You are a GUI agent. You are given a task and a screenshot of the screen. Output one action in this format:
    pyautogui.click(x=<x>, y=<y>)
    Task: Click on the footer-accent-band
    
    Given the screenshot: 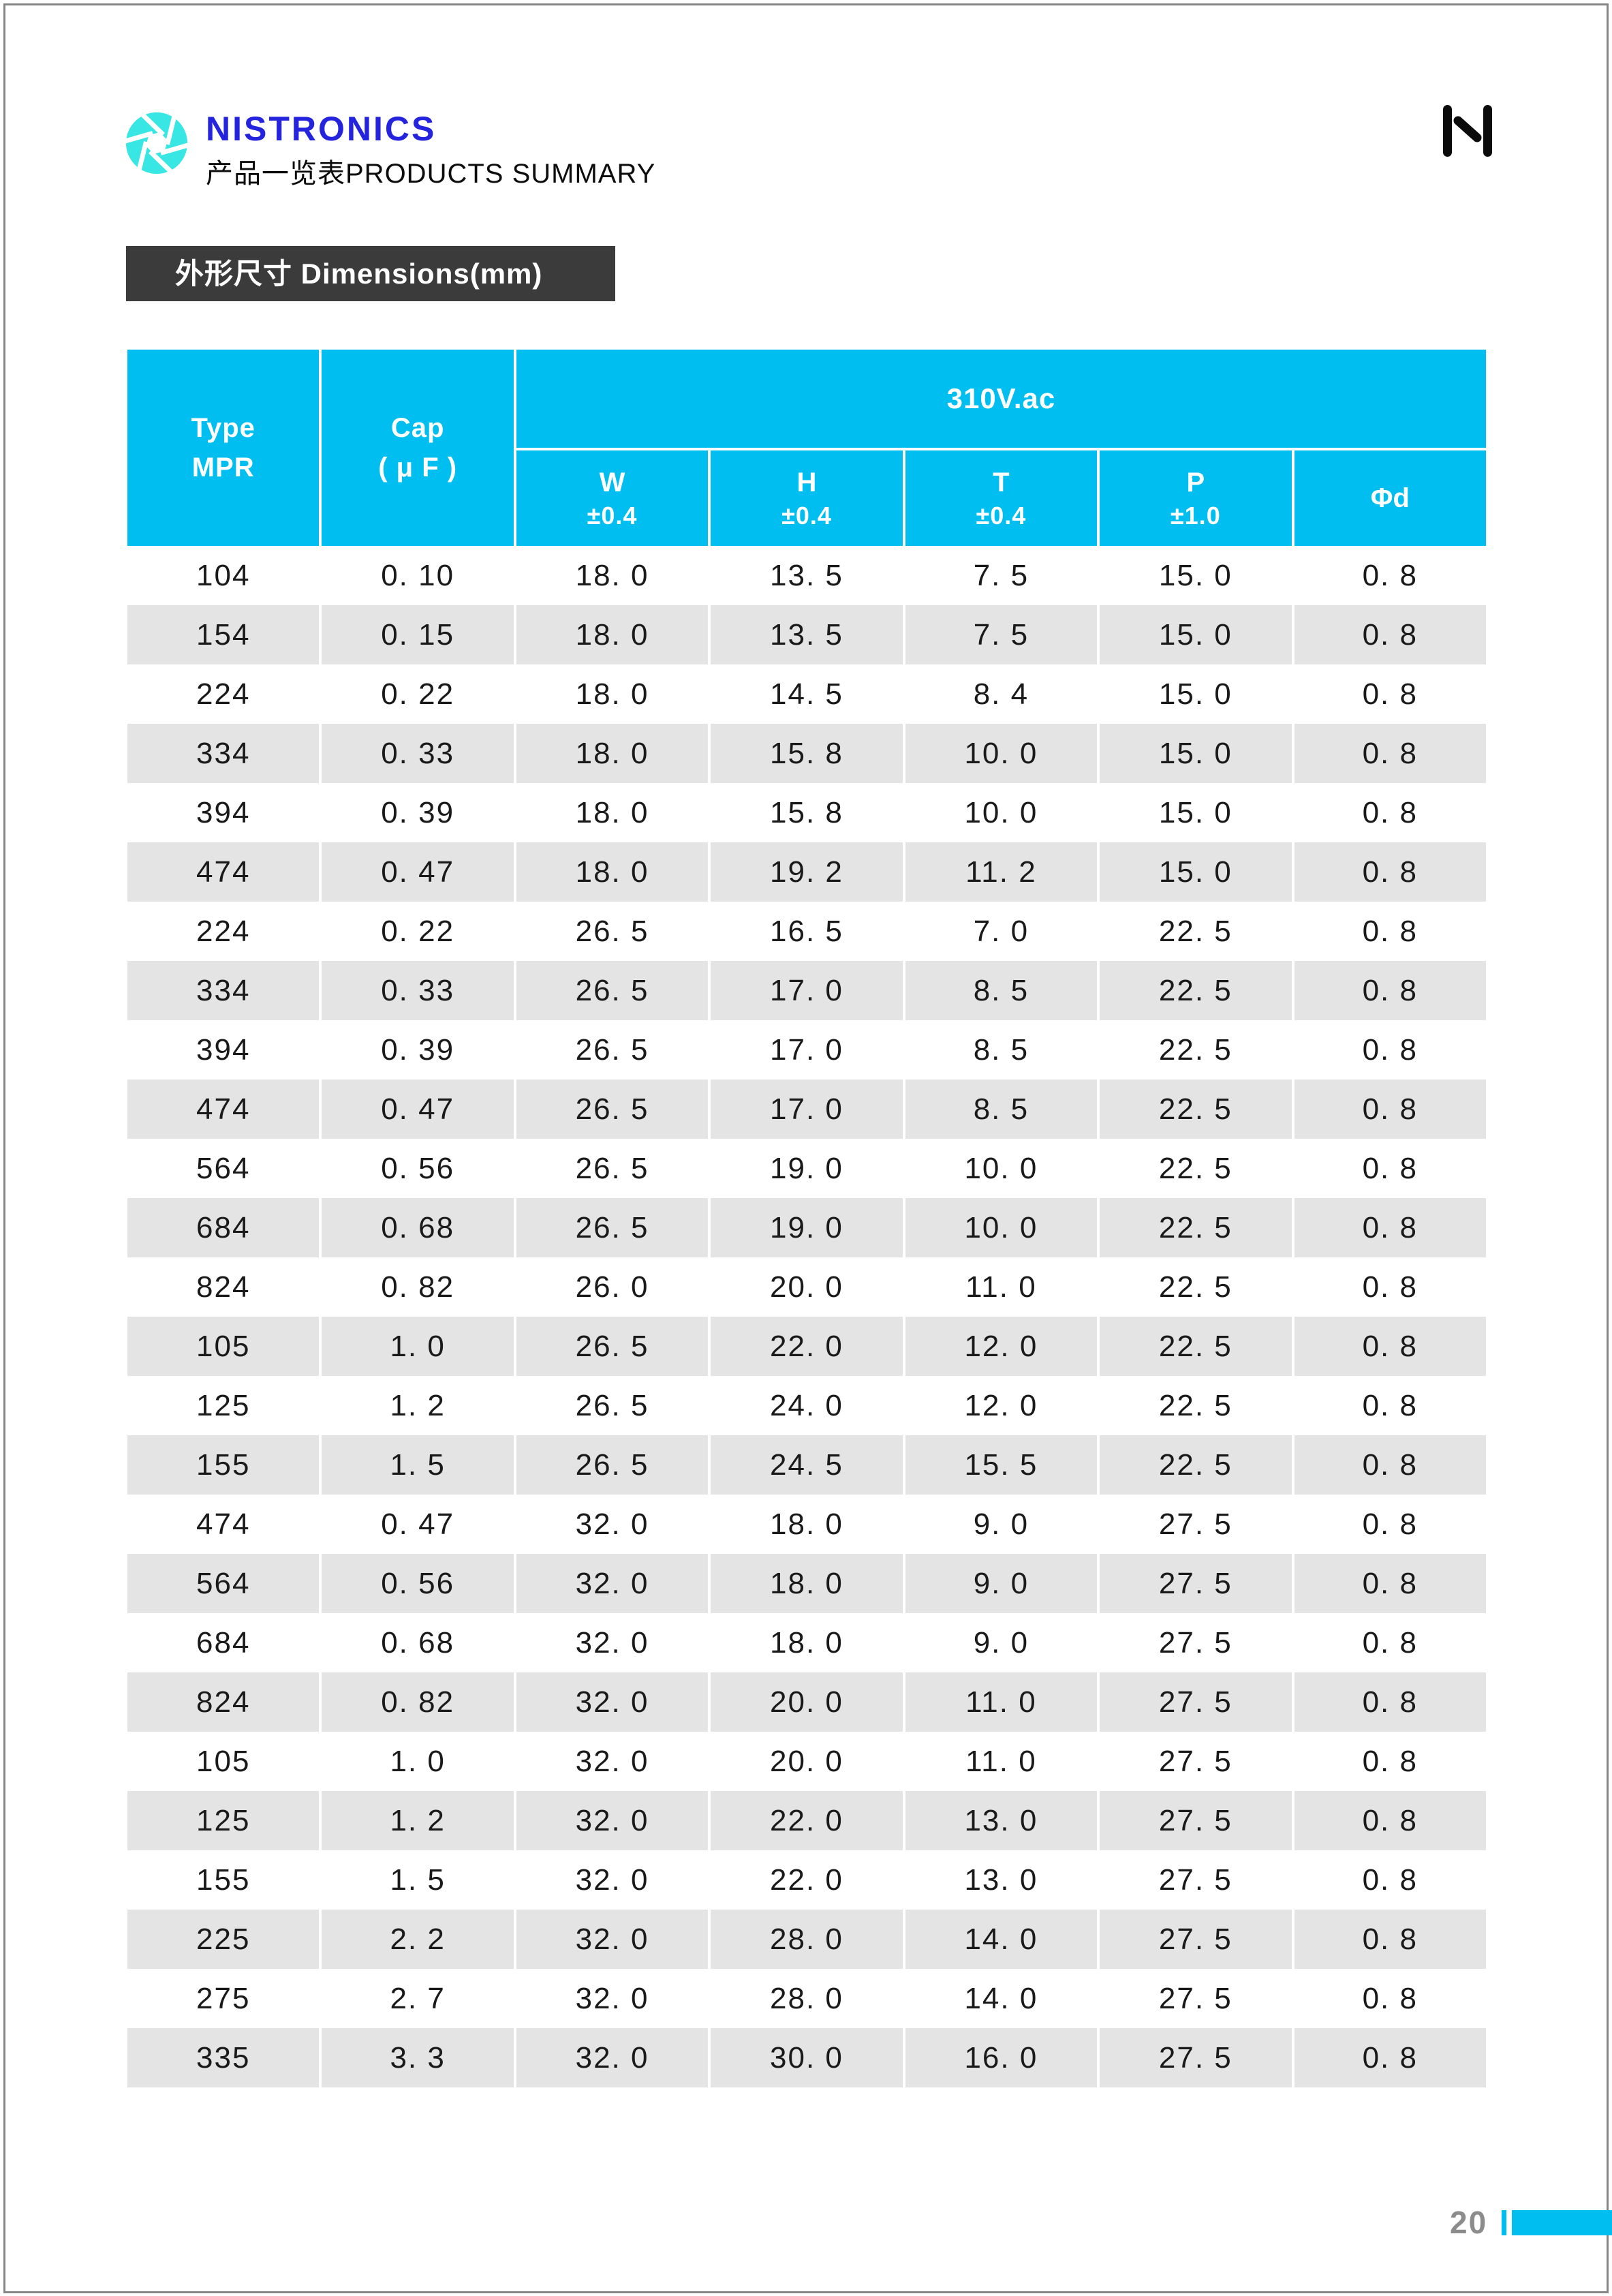 What is the action you would take?
    pyautogui.click(x=1562, y=2222)
    